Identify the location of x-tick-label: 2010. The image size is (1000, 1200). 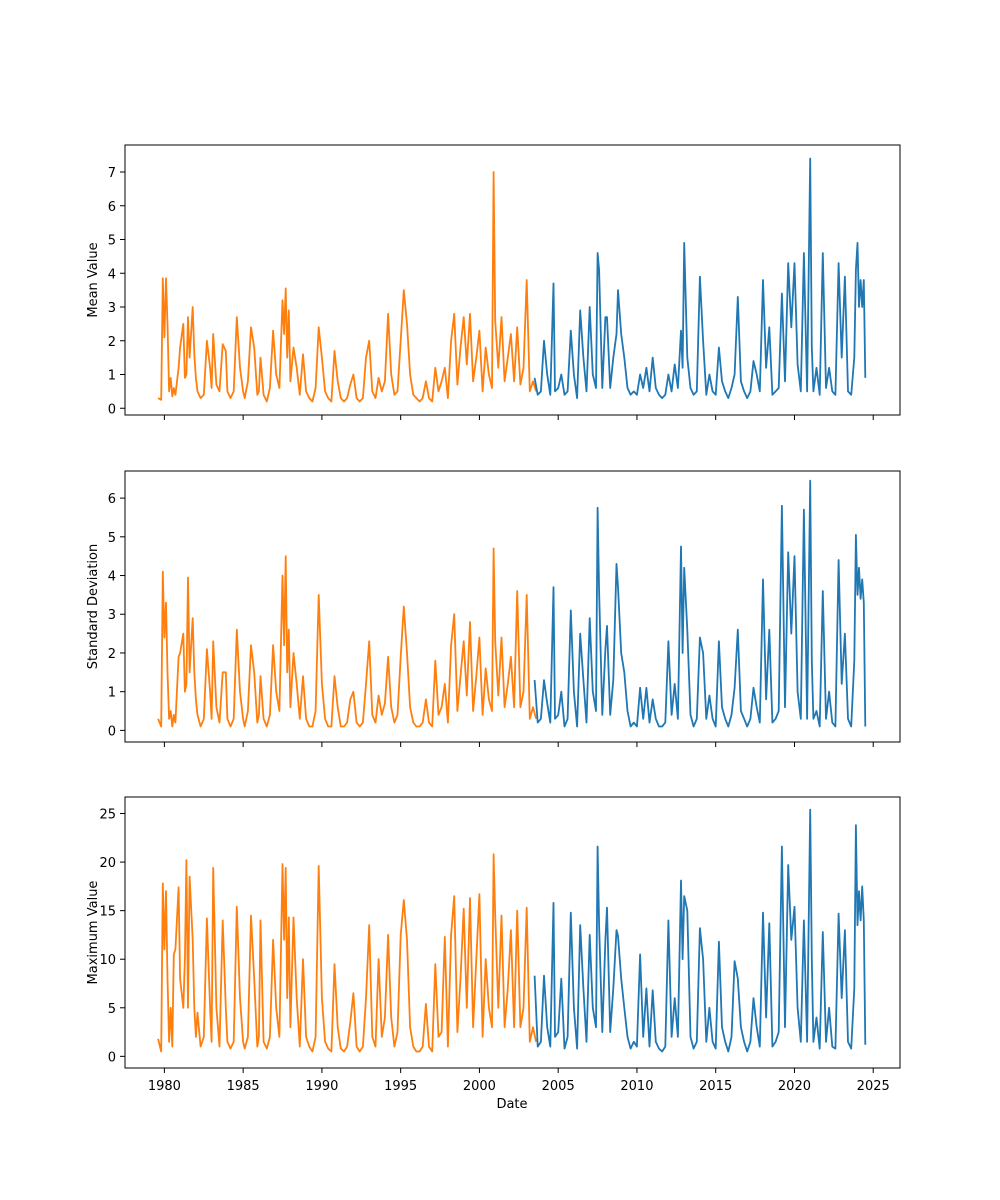
(636, 1086).